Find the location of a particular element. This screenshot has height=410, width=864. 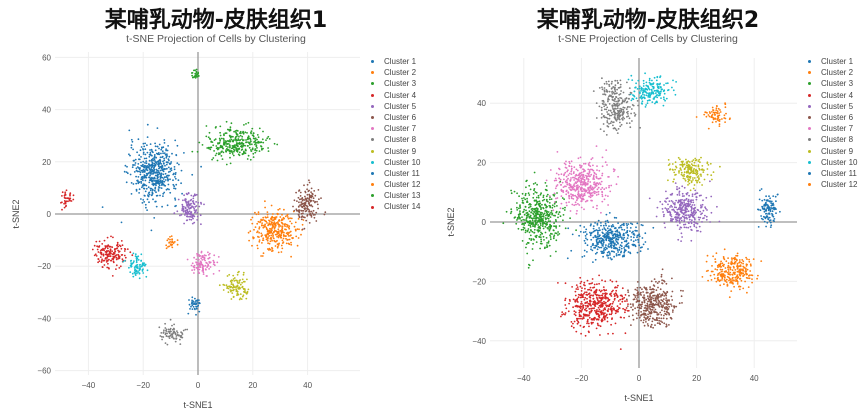

legend-label: Cluster 11 is located at coordinates (839, 173).